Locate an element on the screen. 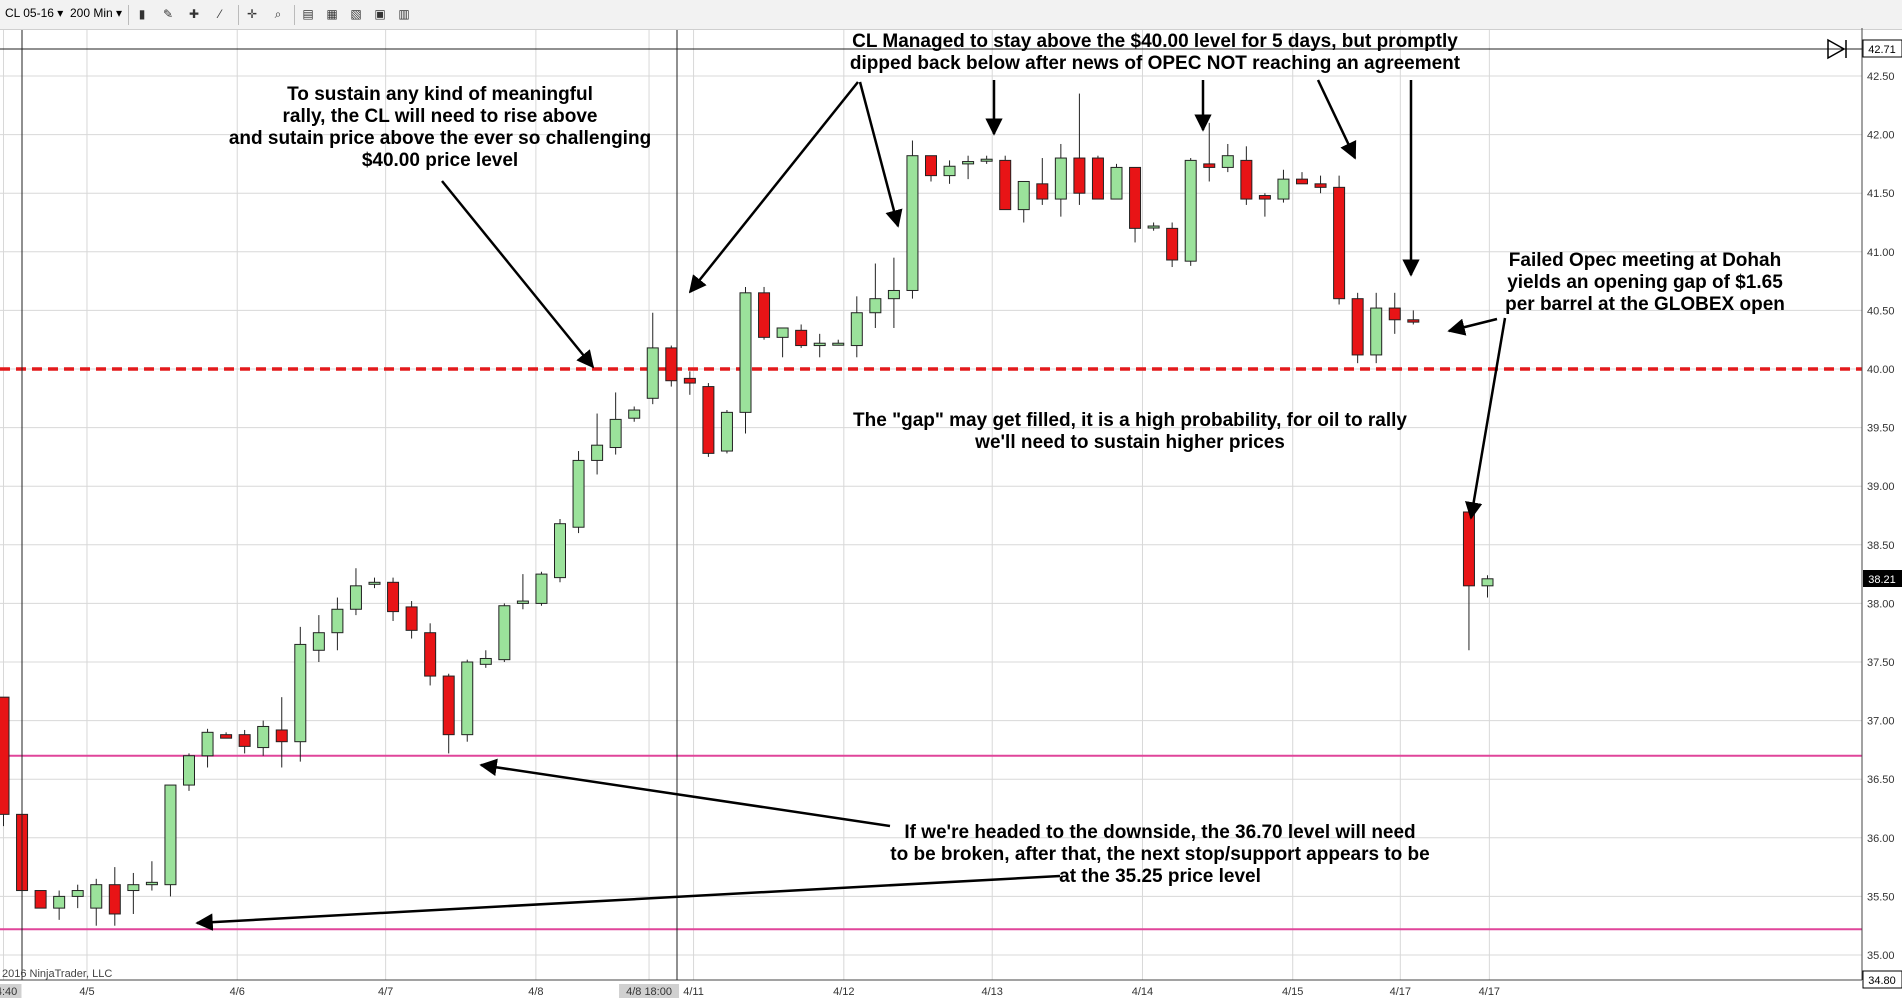  crosshair-icon: ✛ is located at coordinates (252, 14).